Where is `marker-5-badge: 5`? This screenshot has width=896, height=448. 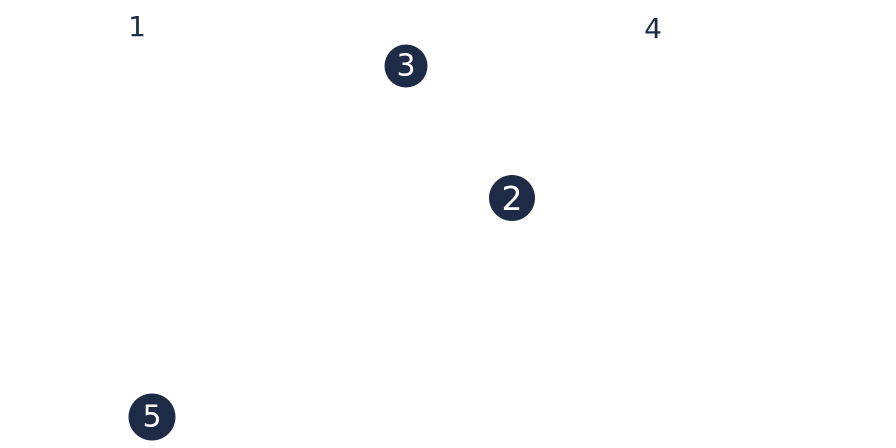
marker-5-badge: 5 is located at coordinates (152, 417).